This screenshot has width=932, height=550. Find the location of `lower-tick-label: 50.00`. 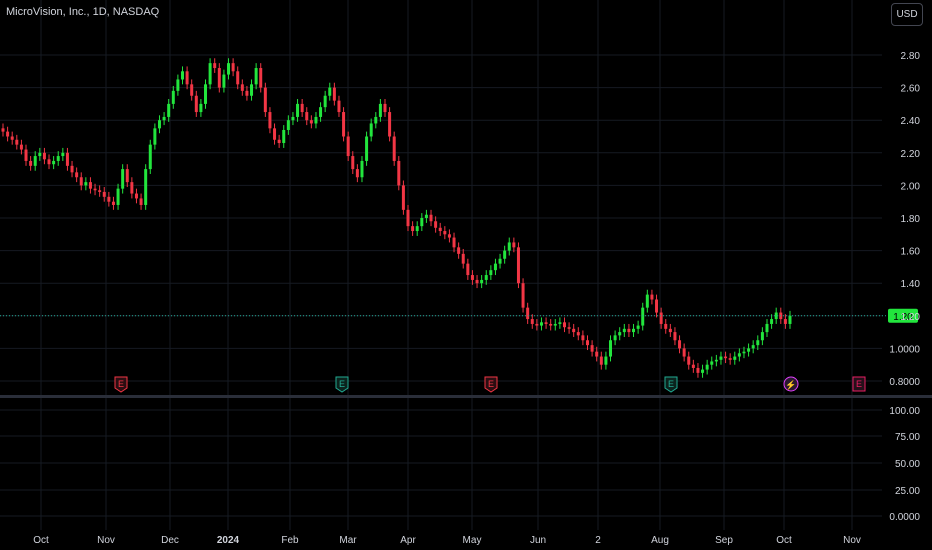

lower-tick-label: 50.00 is located at coordinates (907, 464).